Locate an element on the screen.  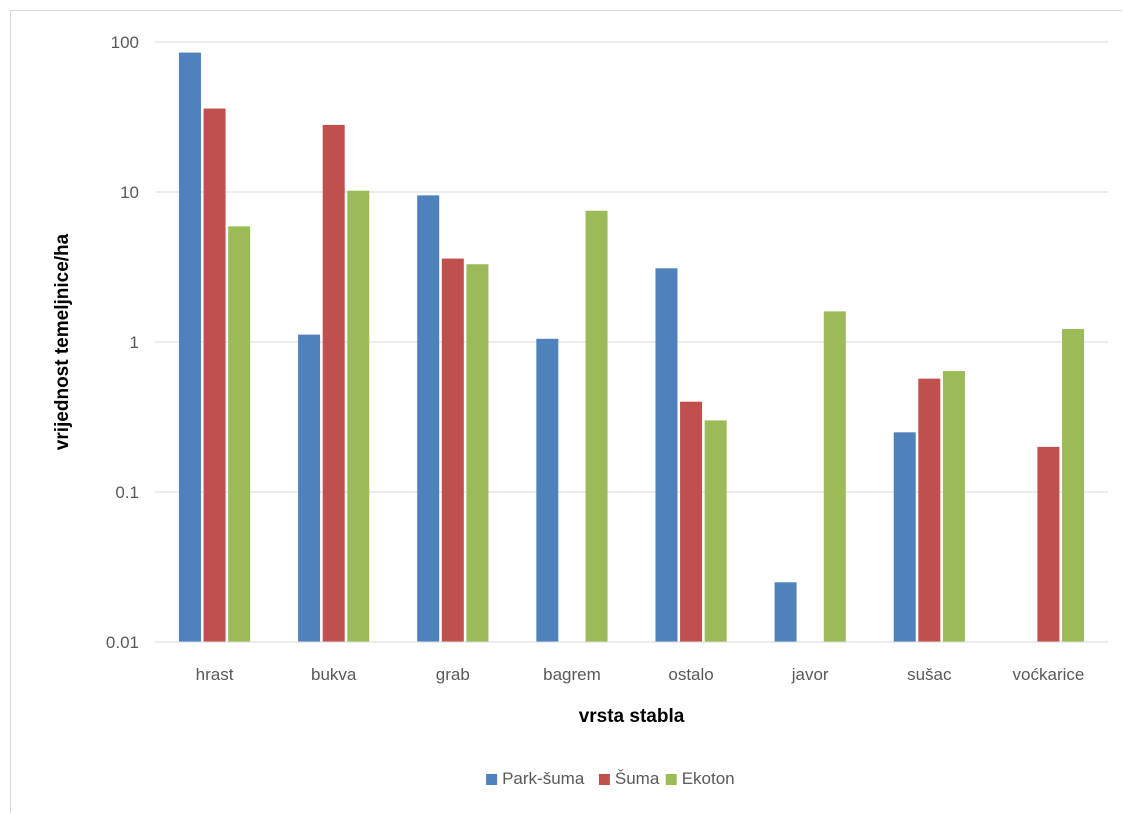
y-tick-label: 10 is located at coordinates (129, 192).